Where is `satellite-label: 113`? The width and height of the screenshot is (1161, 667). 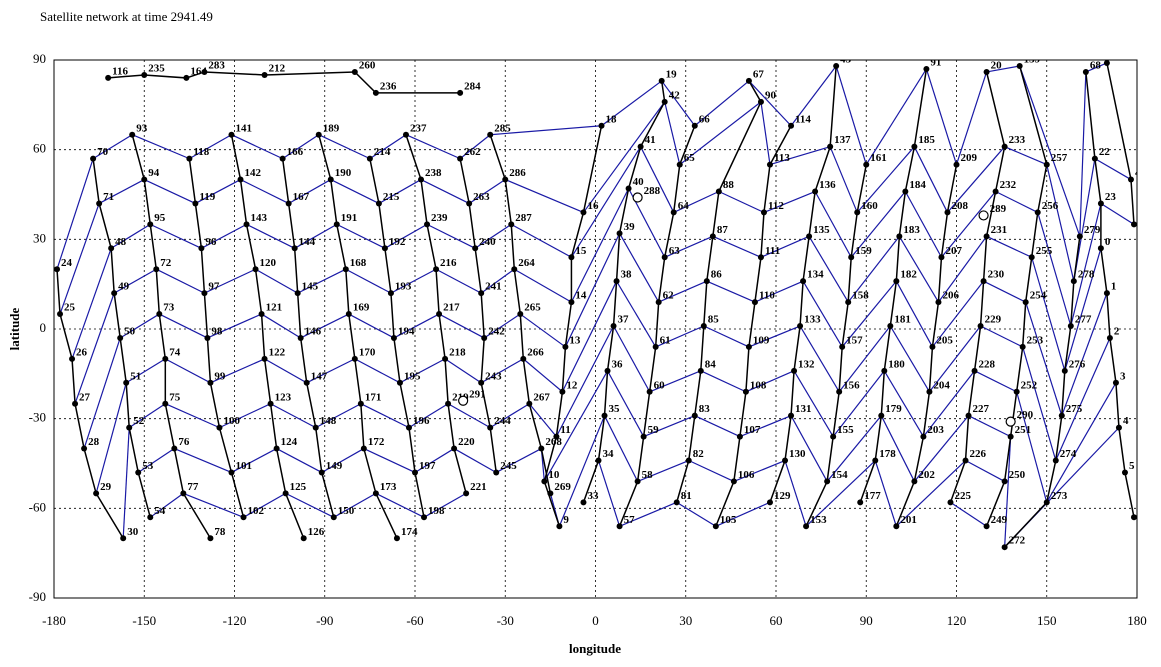
satellite-label: 113 is located at coordinates (782, 158).